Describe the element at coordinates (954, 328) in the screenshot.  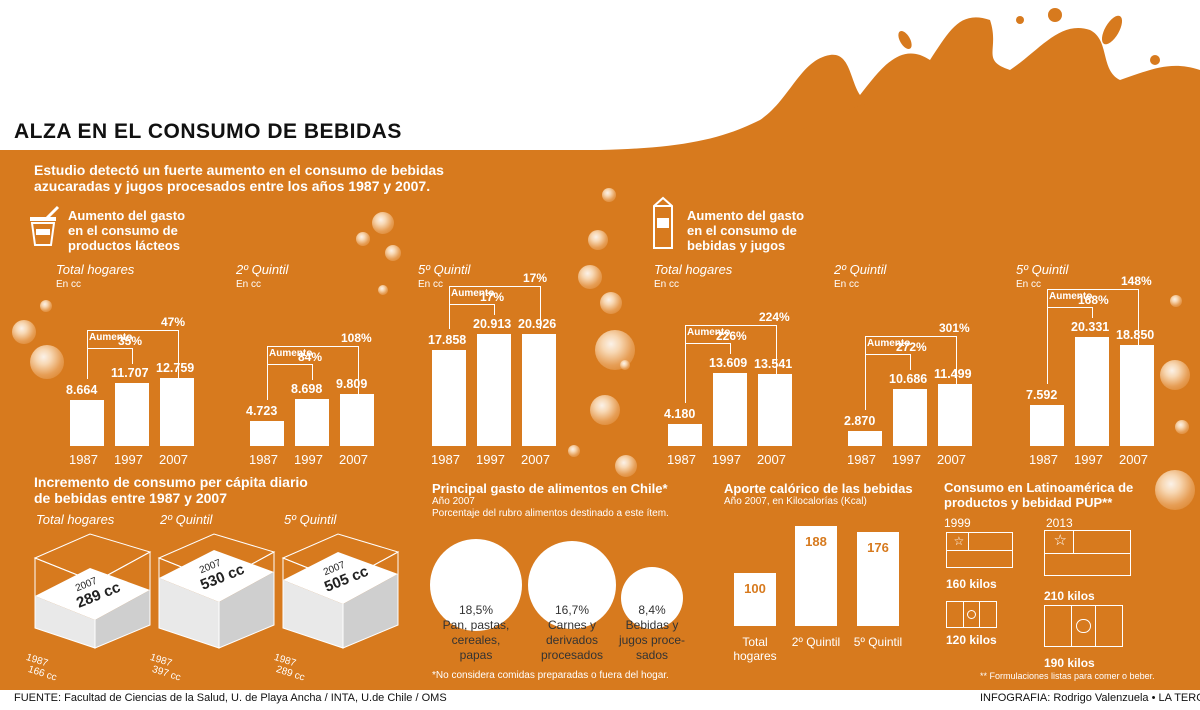
I see `drinks-pct-end: 301%` at that location.